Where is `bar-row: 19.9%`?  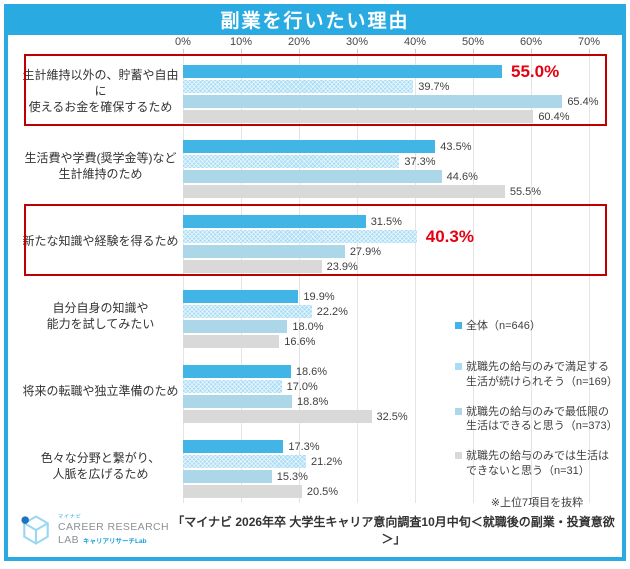 bar-row: 19.9% is located at coordinates (402, 296).